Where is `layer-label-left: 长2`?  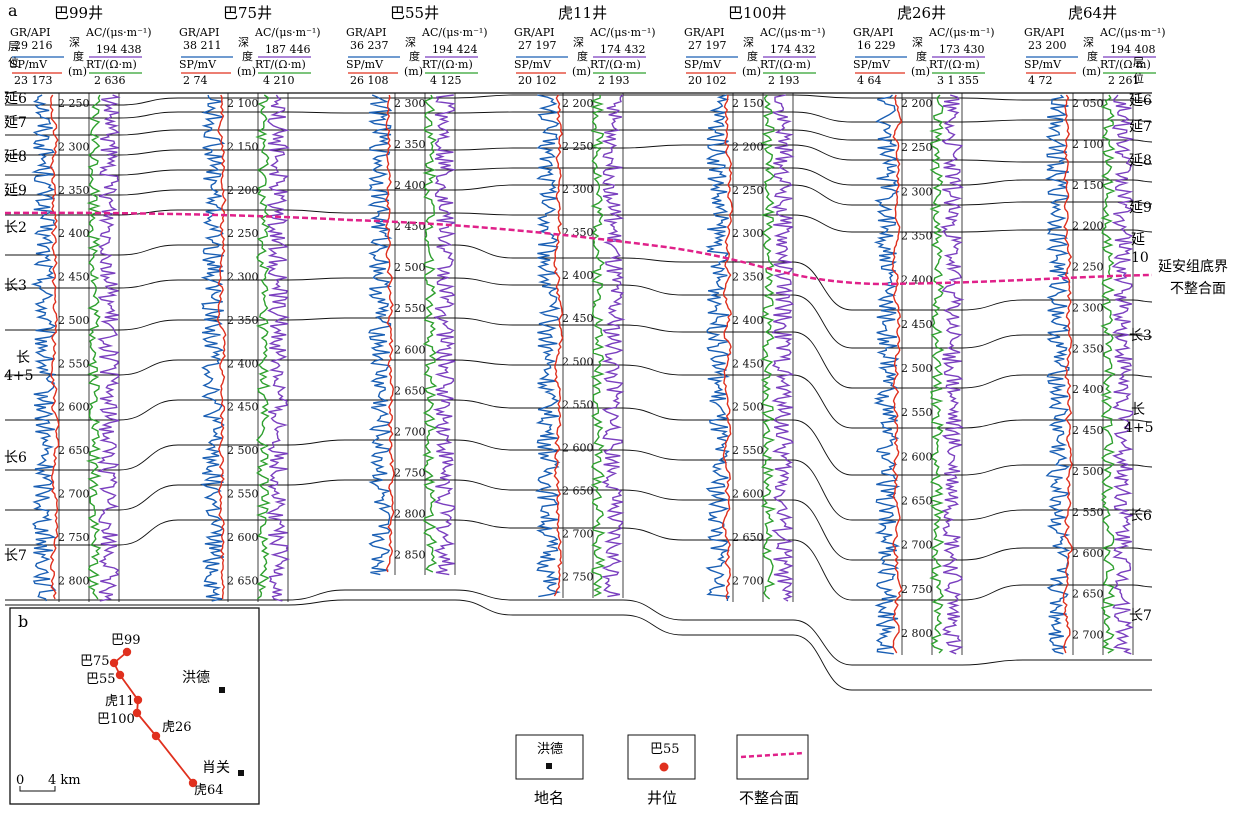
layer-label-left: 长2 is located at coordinates (15, 228).